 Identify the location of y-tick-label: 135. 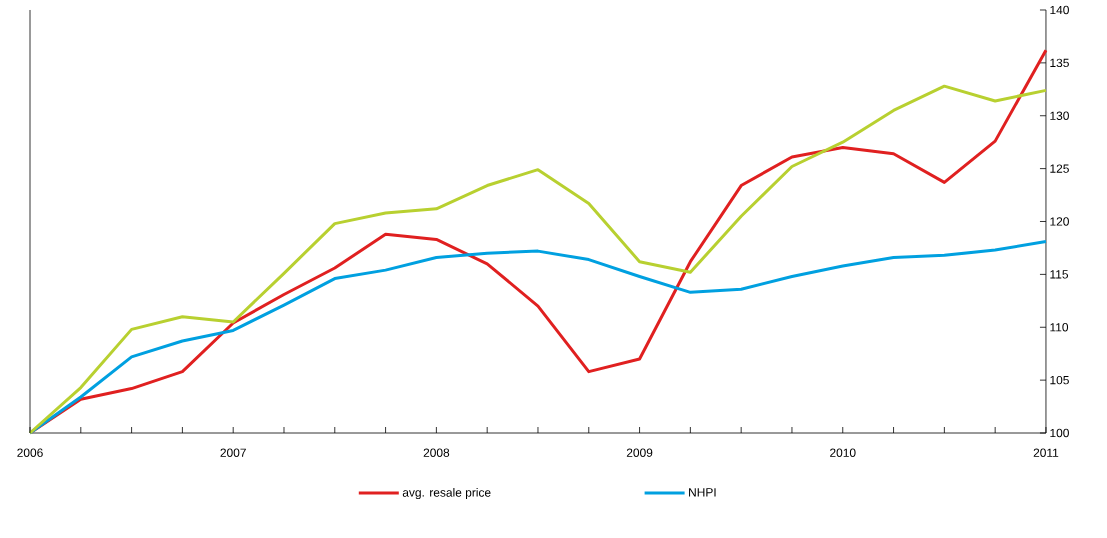
(1059, 63).